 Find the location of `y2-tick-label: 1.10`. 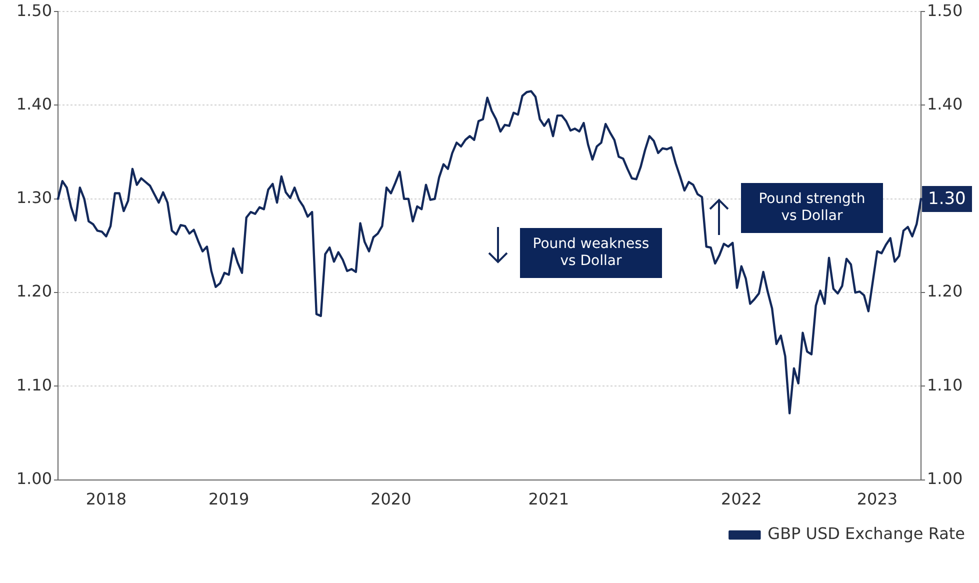

y2-tick-label: 1.10 is located at coordinates (945, 384).